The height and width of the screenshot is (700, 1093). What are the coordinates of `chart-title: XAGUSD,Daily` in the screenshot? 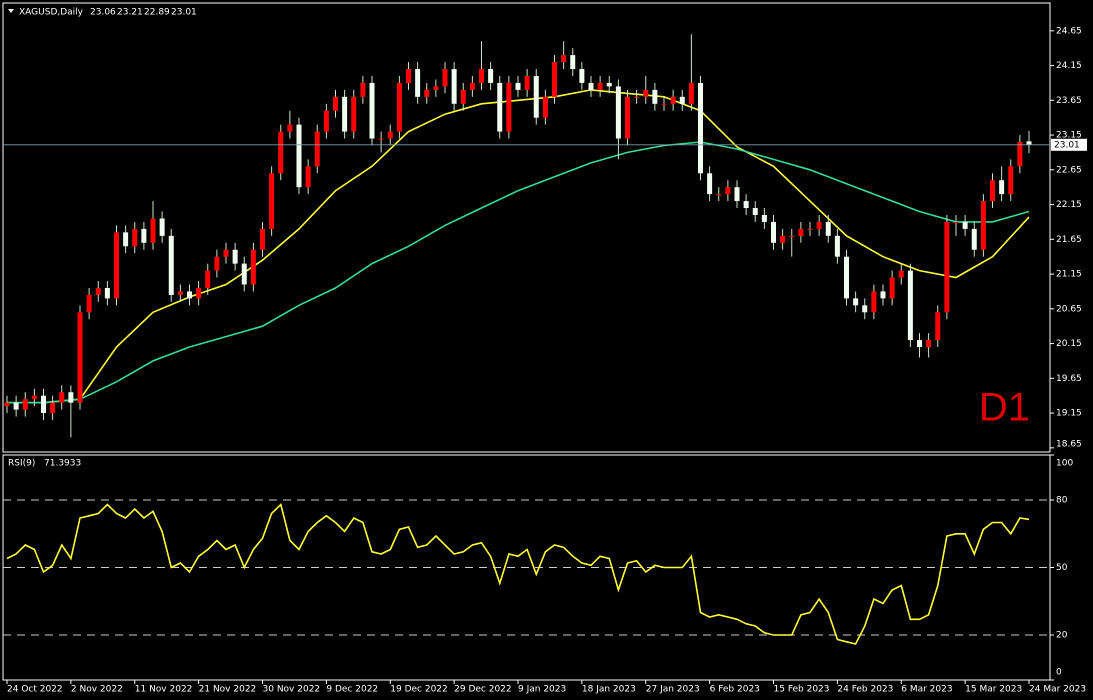 It's located at (51, 13).